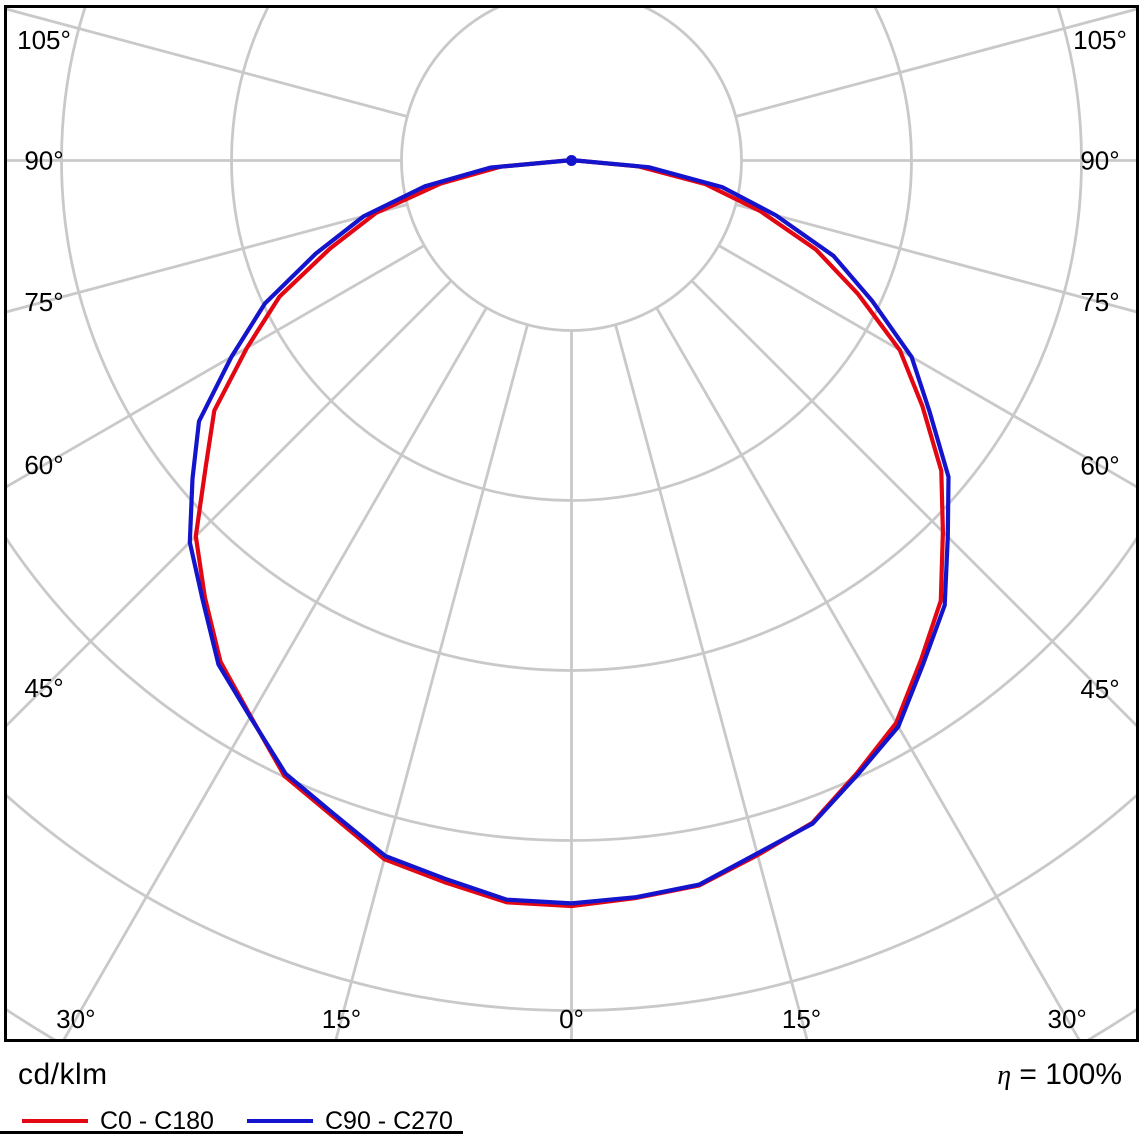  Describe the element at coordinates (55, 1121) in the screenshot. I see `legend-swatch-c0-c180` at that location.